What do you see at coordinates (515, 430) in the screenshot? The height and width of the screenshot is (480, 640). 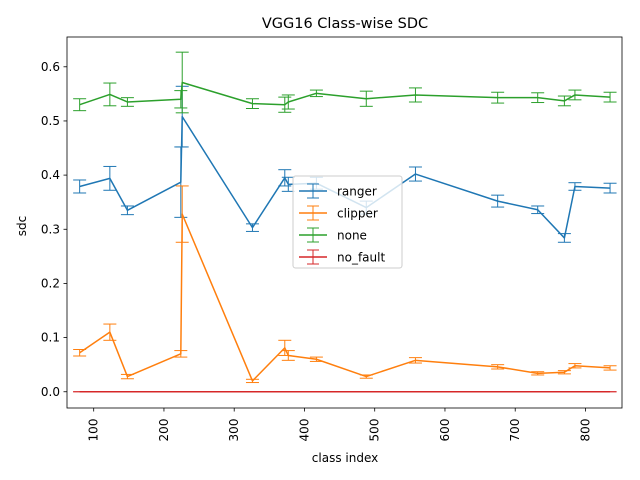 I see `x-tick-label: 700` at bounding box center [515, 430].